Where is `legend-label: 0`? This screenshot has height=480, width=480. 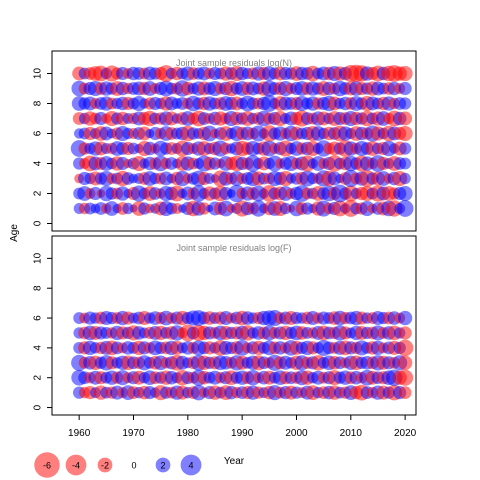
legend-label: 0 is located at coordinates (133, 466).